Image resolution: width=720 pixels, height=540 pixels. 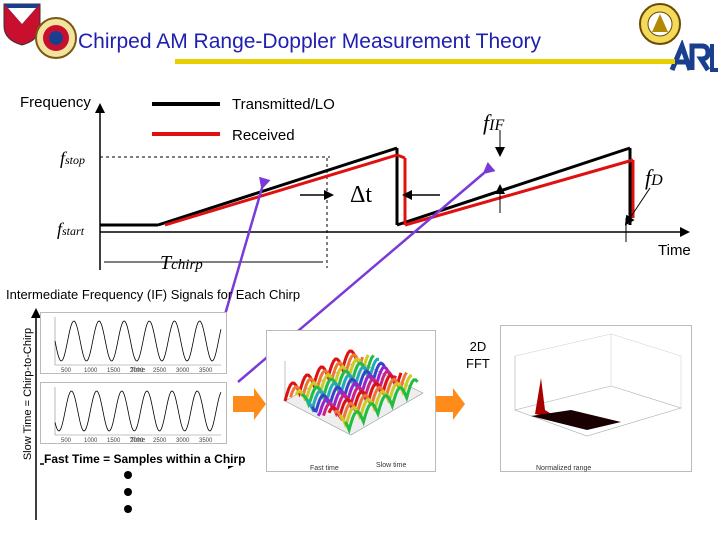 I want to click on arl-logo, so click(x=693, y=56).